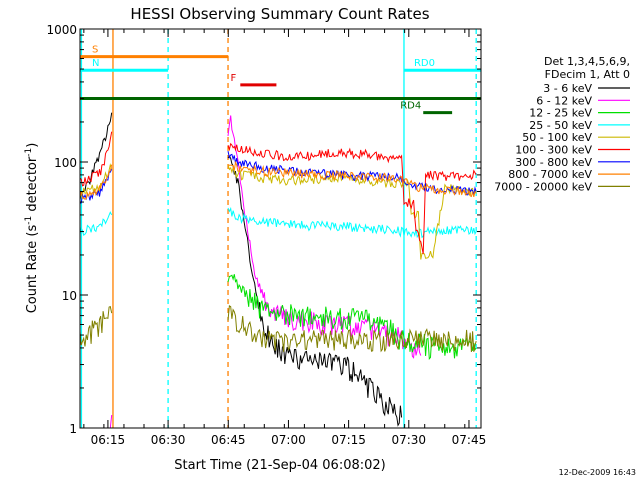  Describe the element at coordinates (550, 174) in the screenshot. I see `legend-entry-7: 800 - 7000 keV` at that location.